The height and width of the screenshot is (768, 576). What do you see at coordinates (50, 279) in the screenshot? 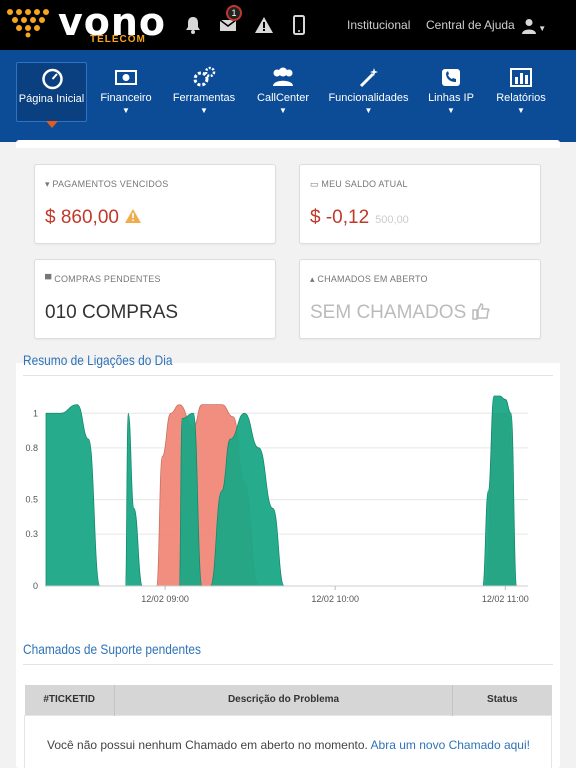
I see `cart-icon: ▀` at bounding box center [50, 279].